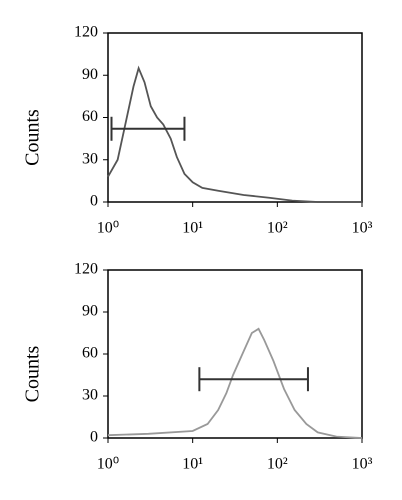 This screenshot has width=402, height=500. I want to click on histogram-line, so click(235, 383).